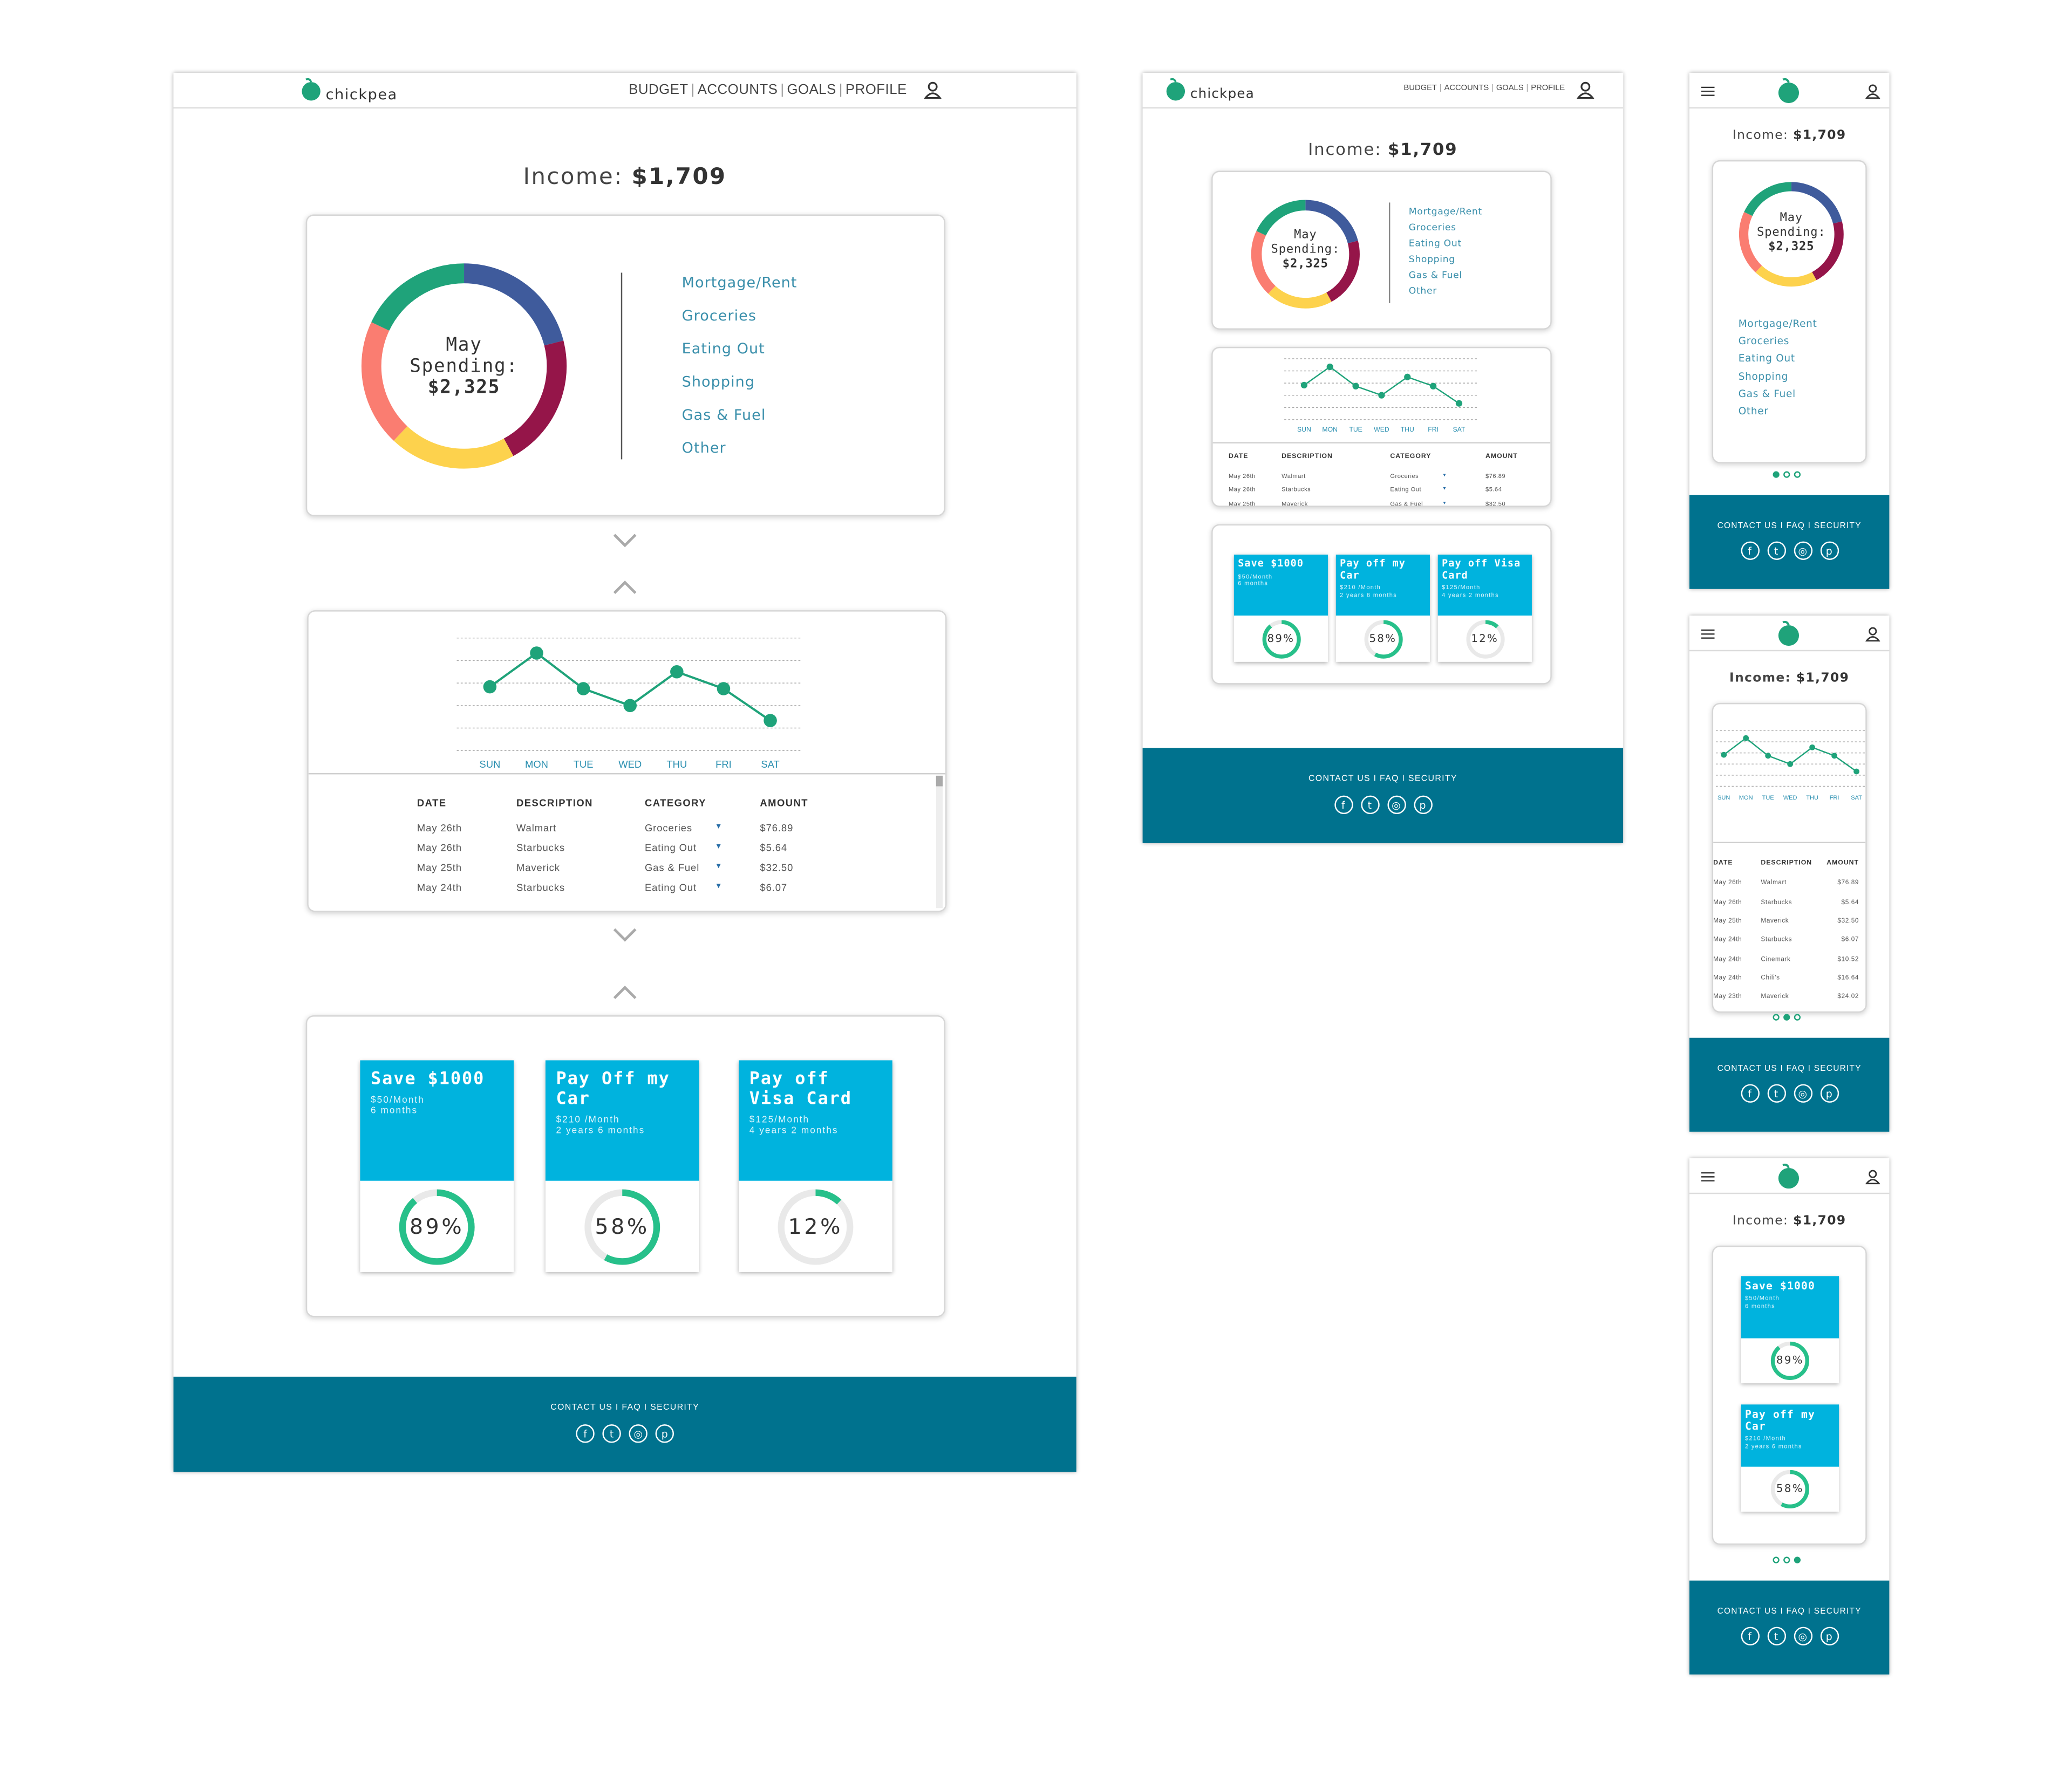 Image resolution: width=2072 pixels, height=1783 pixels. What do you see at coordinates (668, 828) in the screenshot?
I see `table-cell: Groceries` at bounding box center [668, 828].